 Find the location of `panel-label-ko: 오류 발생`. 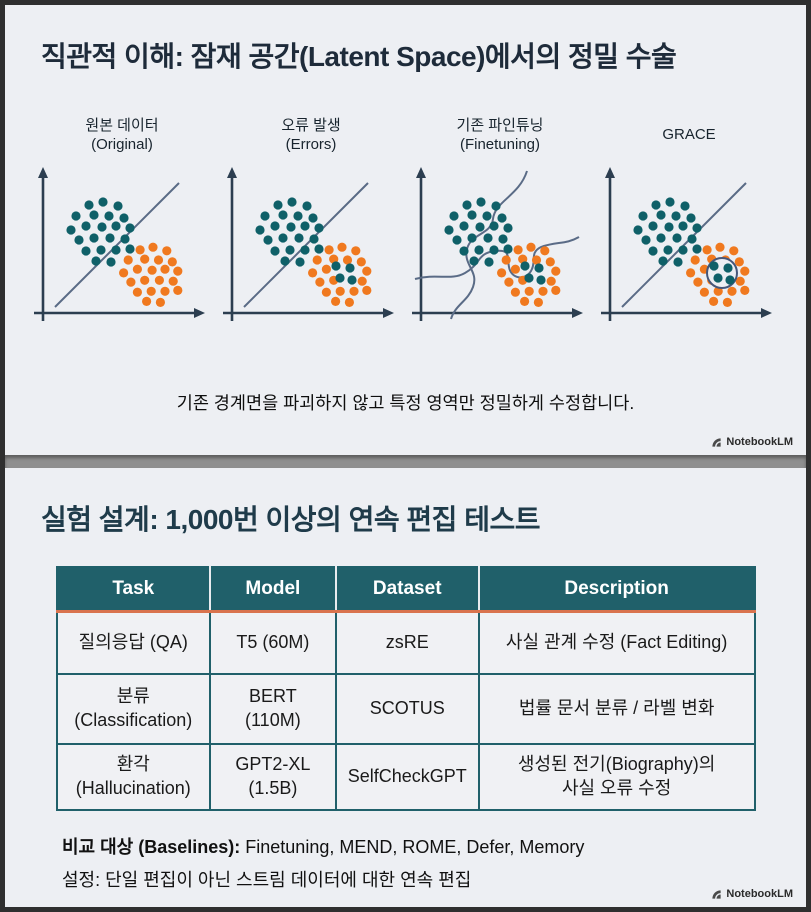

panel-label-ko: 오류 발생 is located at coordinates (311, 125).